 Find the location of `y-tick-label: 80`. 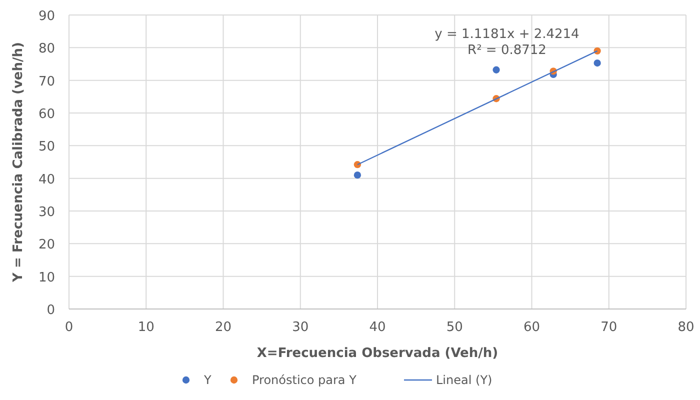

y-tick-label: 80 is located at coordinates (46, 49).